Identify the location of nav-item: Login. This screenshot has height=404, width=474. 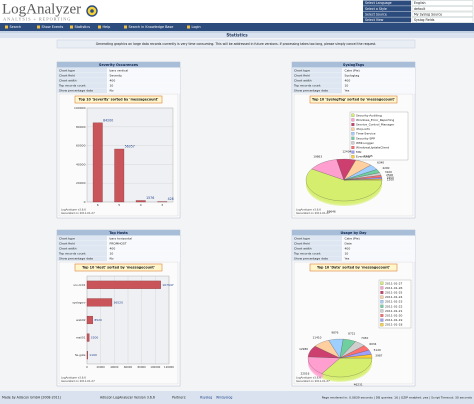
(196, 27).